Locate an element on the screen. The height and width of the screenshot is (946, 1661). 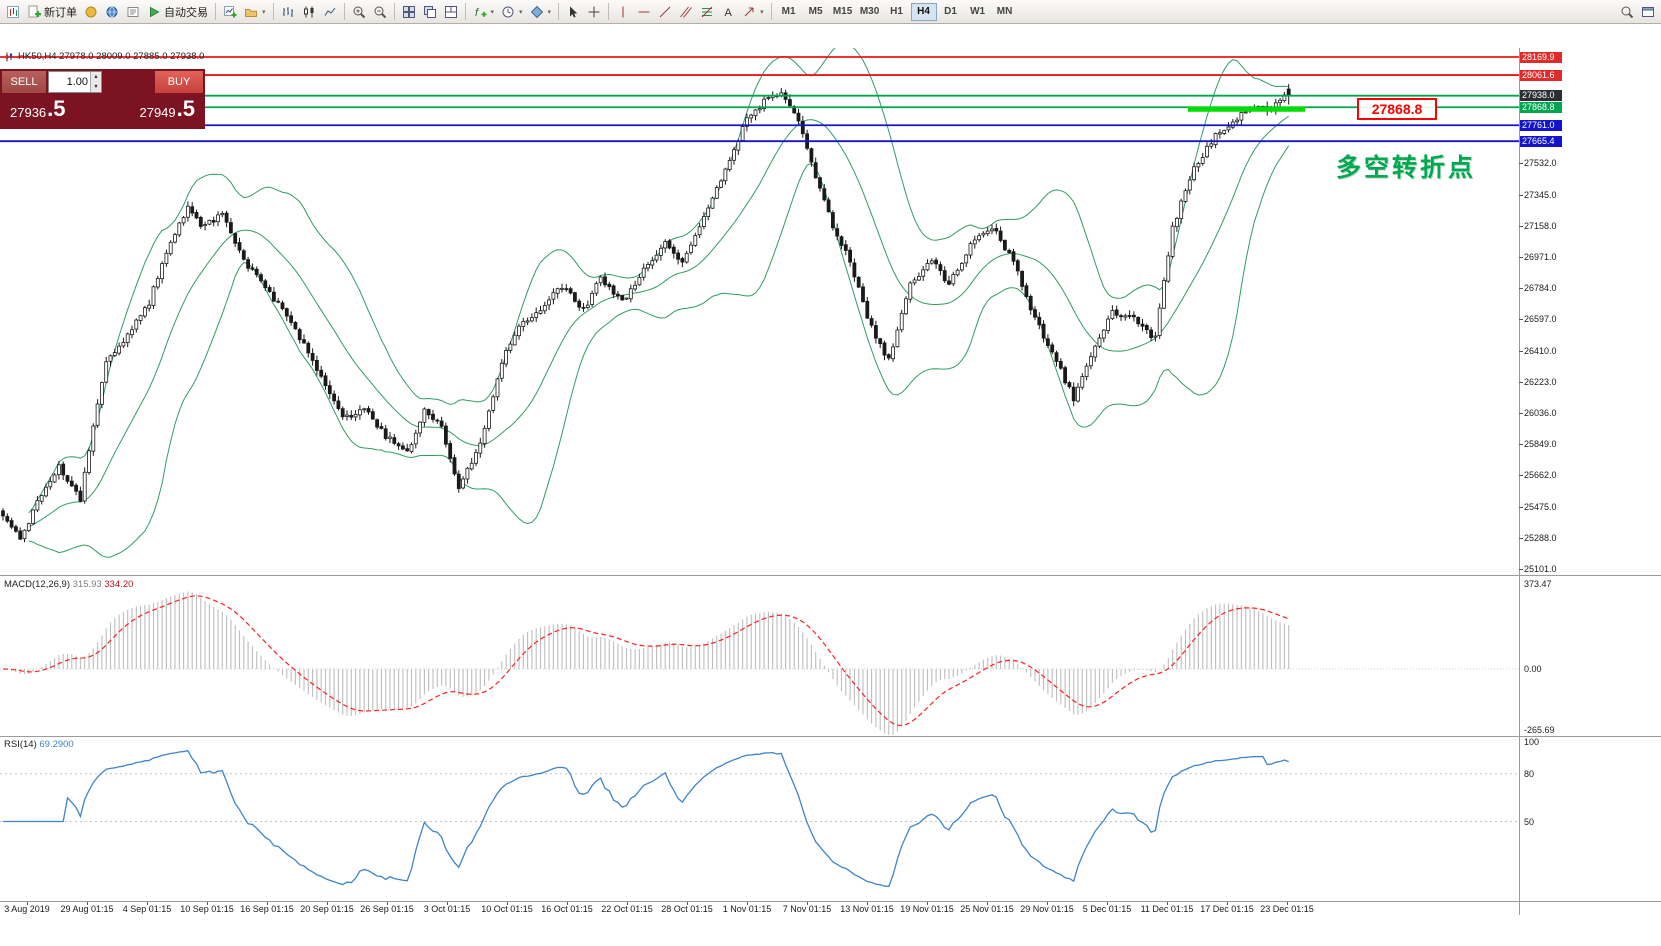
timeframe-m15-button: M15 is located at coordinates (843, 12).